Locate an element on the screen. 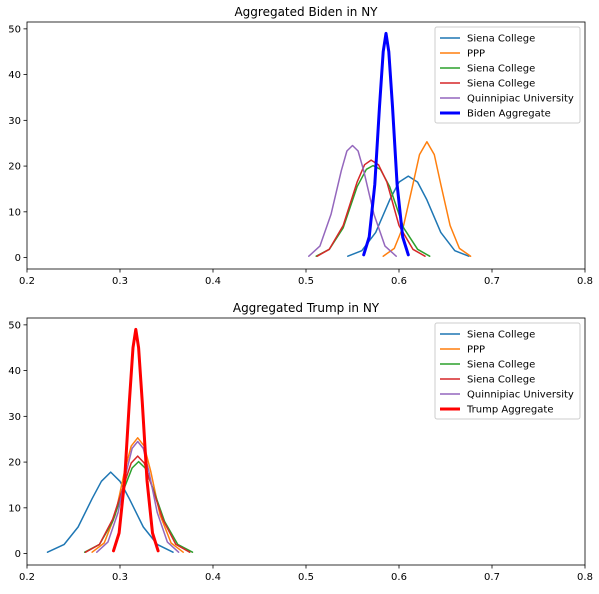 Image resolution: width=599 pixels, height=594 pixels. chart-title: Aggregated Biden in NY is located at coordinates (306, 12).